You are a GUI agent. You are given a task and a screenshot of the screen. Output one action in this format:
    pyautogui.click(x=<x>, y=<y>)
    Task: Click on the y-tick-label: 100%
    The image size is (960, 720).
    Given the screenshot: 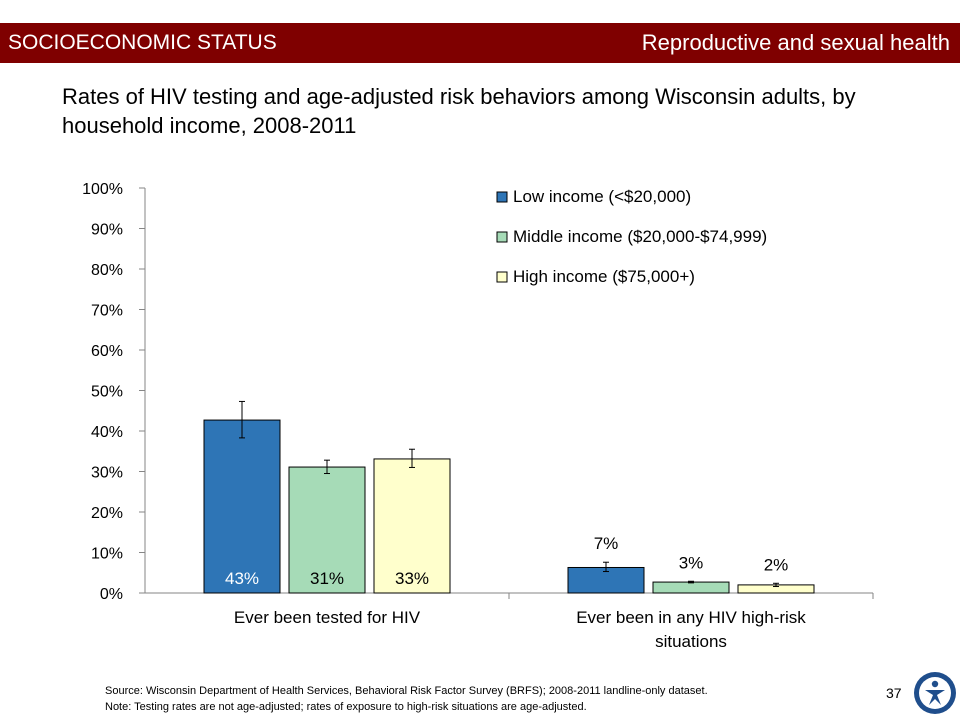 What is the action you would take?
    pyautogui.click(x=102, y=189)
    